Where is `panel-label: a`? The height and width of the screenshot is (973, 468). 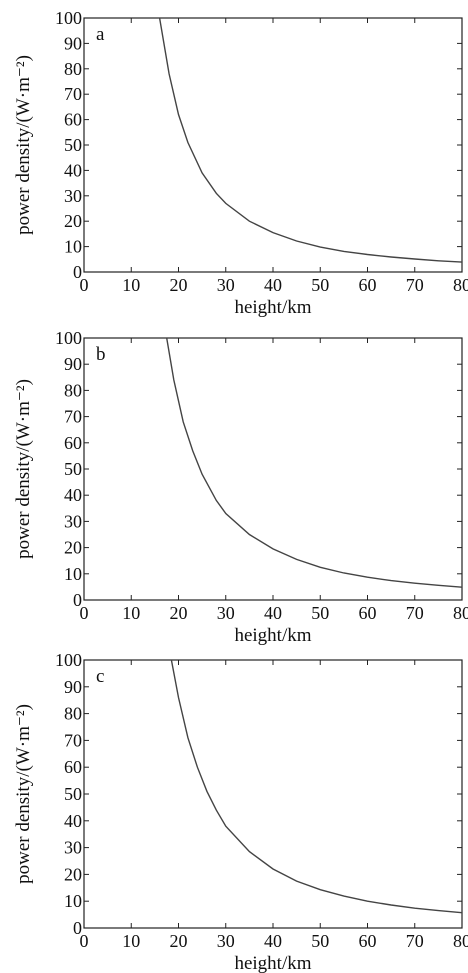 panel-label: a is located at coordinates (100, 34).